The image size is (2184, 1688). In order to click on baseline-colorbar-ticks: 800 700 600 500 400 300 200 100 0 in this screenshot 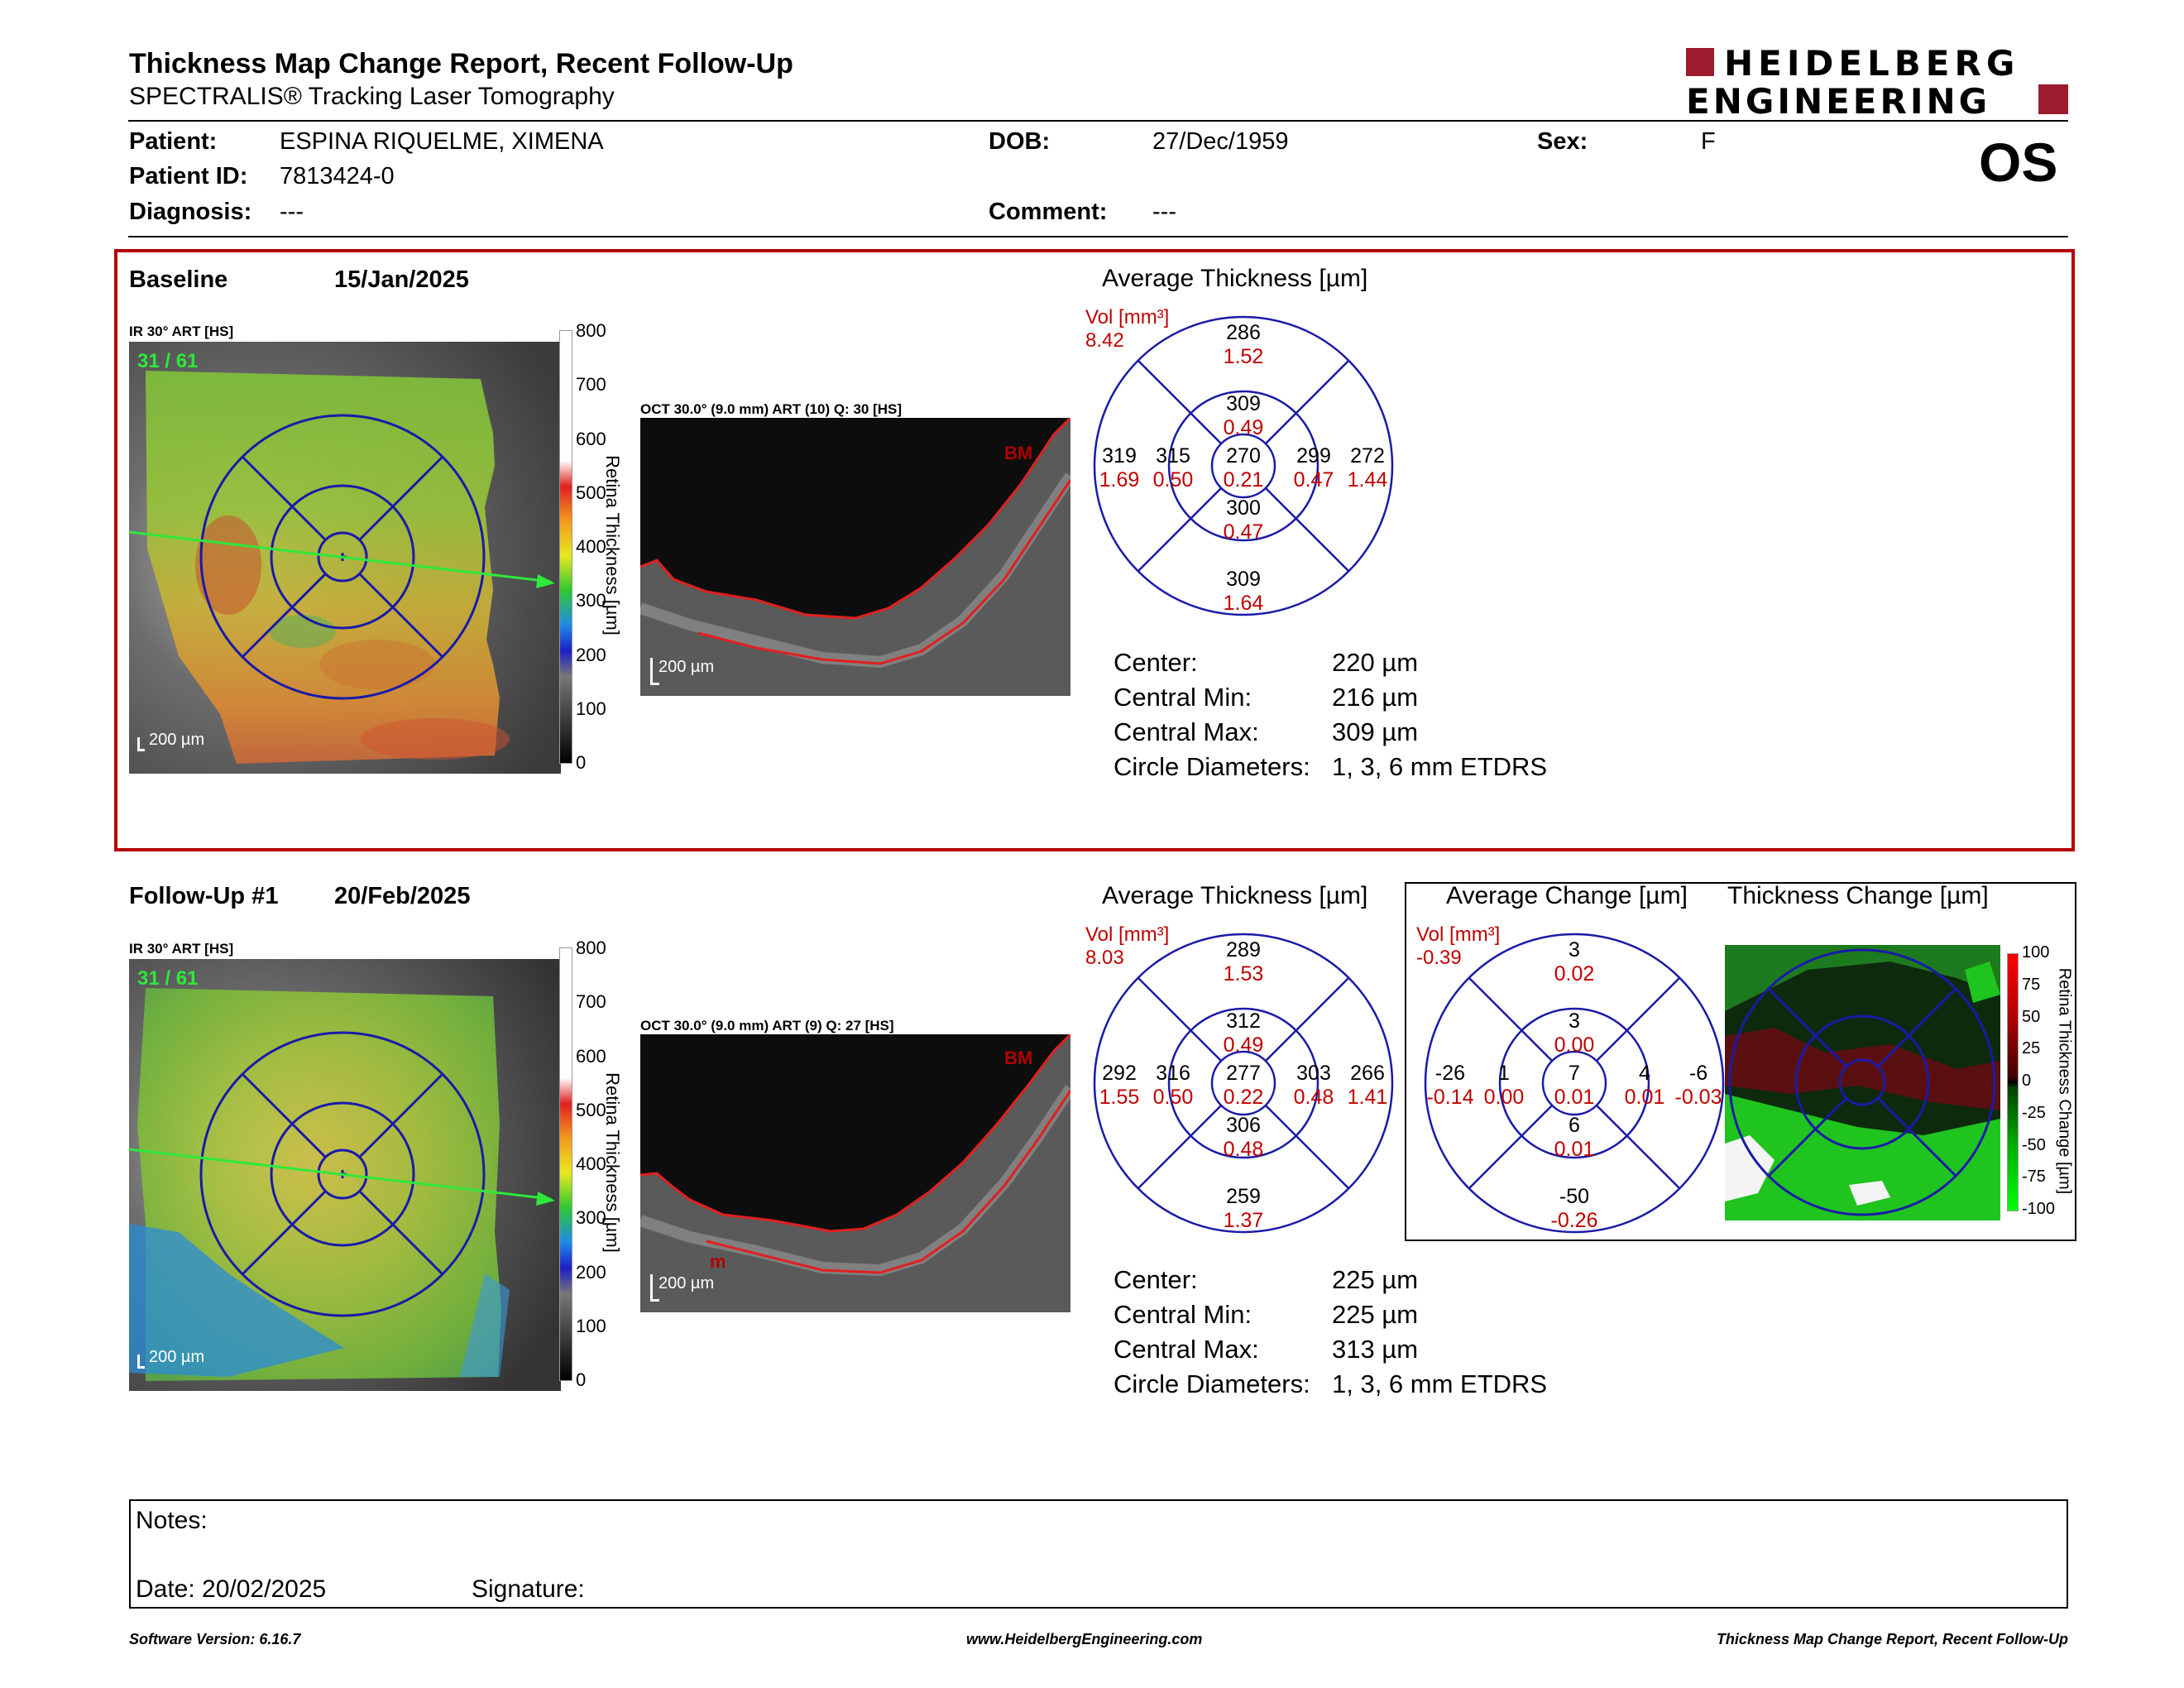, I will do `click(592, 546)`.